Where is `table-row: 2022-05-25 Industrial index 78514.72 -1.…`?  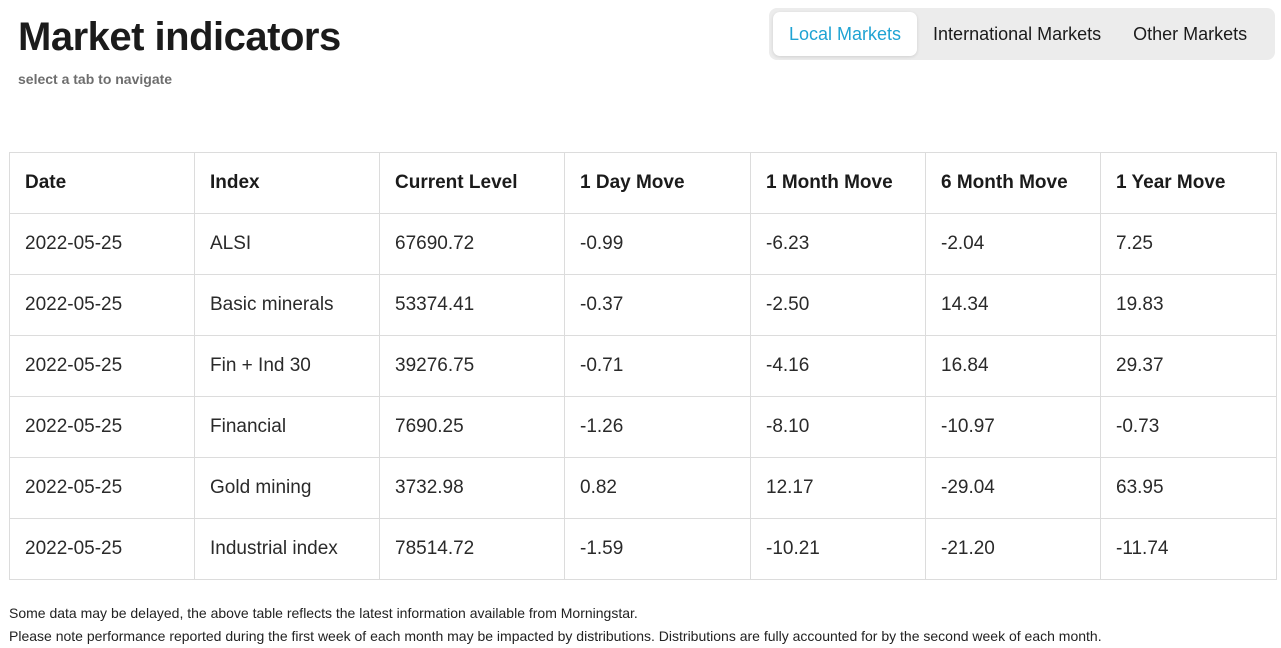
table-row: 2022-05-25 Industrial index 78514.72 -1.… is located at coordinates (643, 549).